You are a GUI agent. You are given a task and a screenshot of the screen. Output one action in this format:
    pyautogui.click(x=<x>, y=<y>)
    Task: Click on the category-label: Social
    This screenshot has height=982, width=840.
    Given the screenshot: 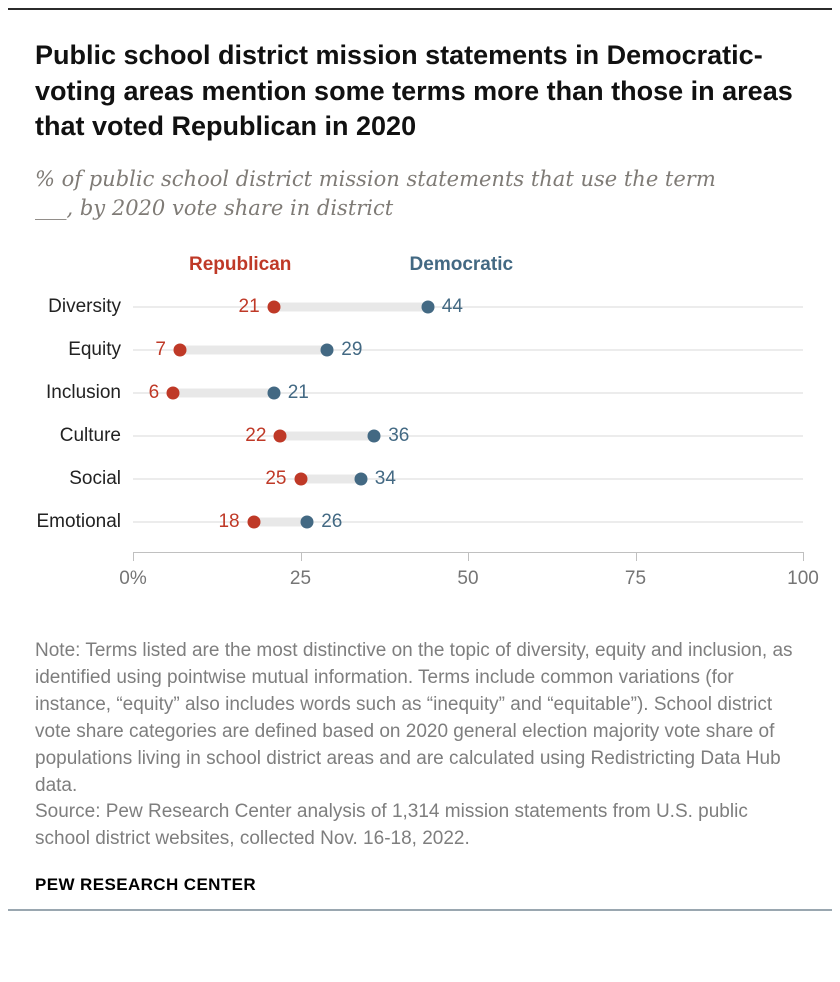 What is the action you would take?
    pyautogui.click(x=95, y=479)
    